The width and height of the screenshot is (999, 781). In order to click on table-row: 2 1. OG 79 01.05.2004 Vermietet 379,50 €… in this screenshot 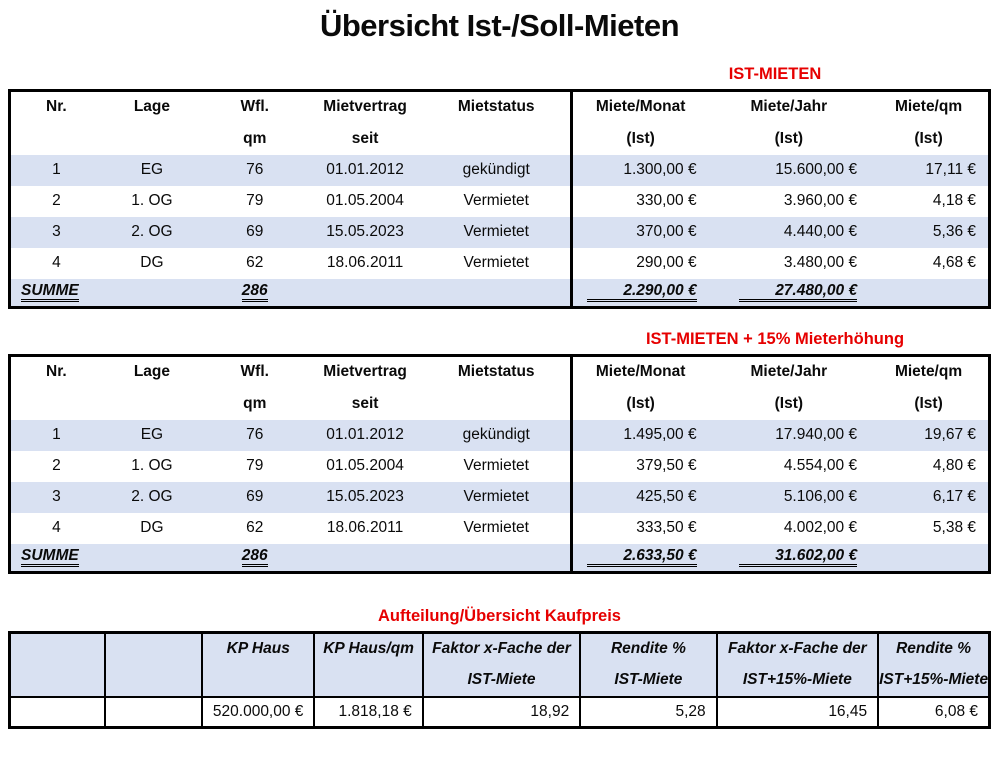, I will do `click(500, 466)`.